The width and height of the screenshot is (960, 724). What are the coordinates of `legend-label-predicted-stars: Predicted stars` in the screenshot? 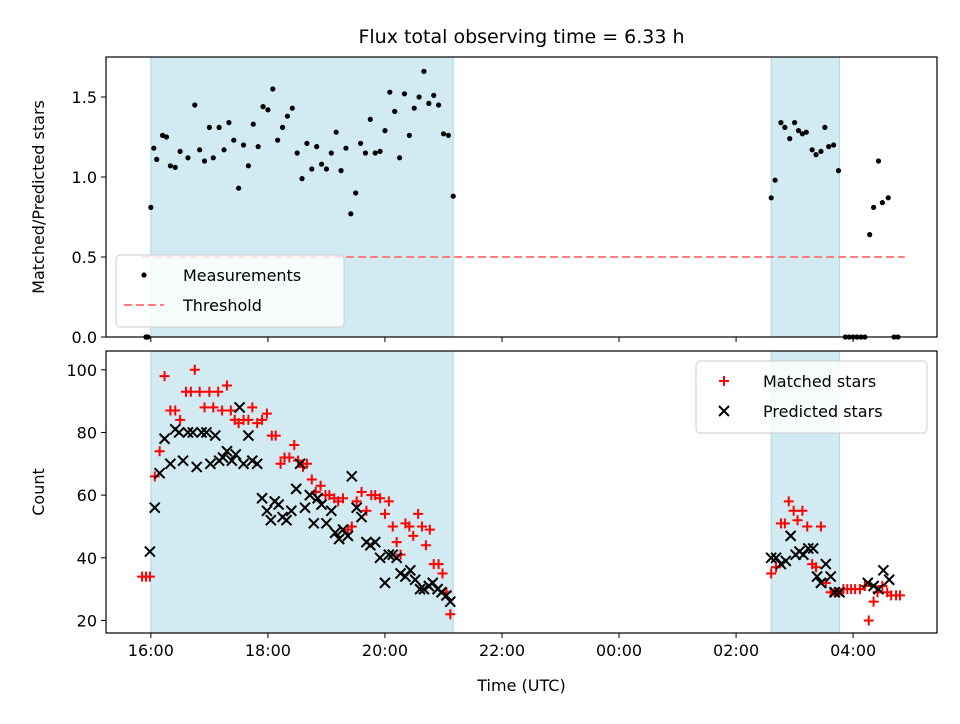 It's located at (823, 411).